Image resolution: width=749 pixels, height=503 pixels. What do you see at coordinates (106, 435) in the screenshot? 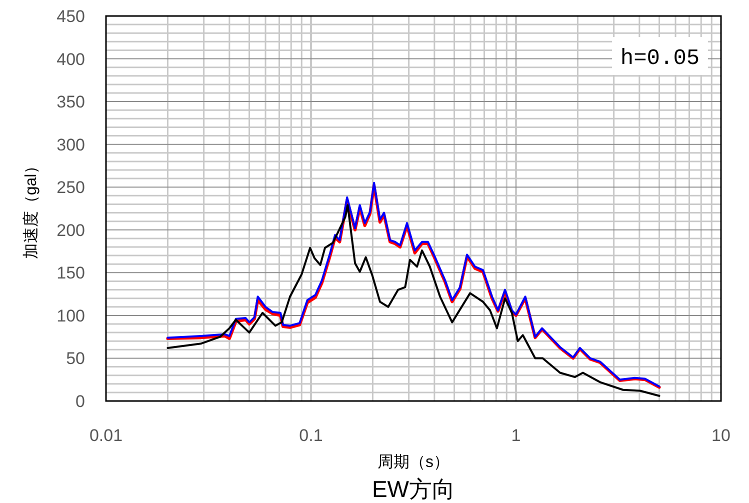
I see `x-tick-label: 0.01` at bounding box center [106, 435].